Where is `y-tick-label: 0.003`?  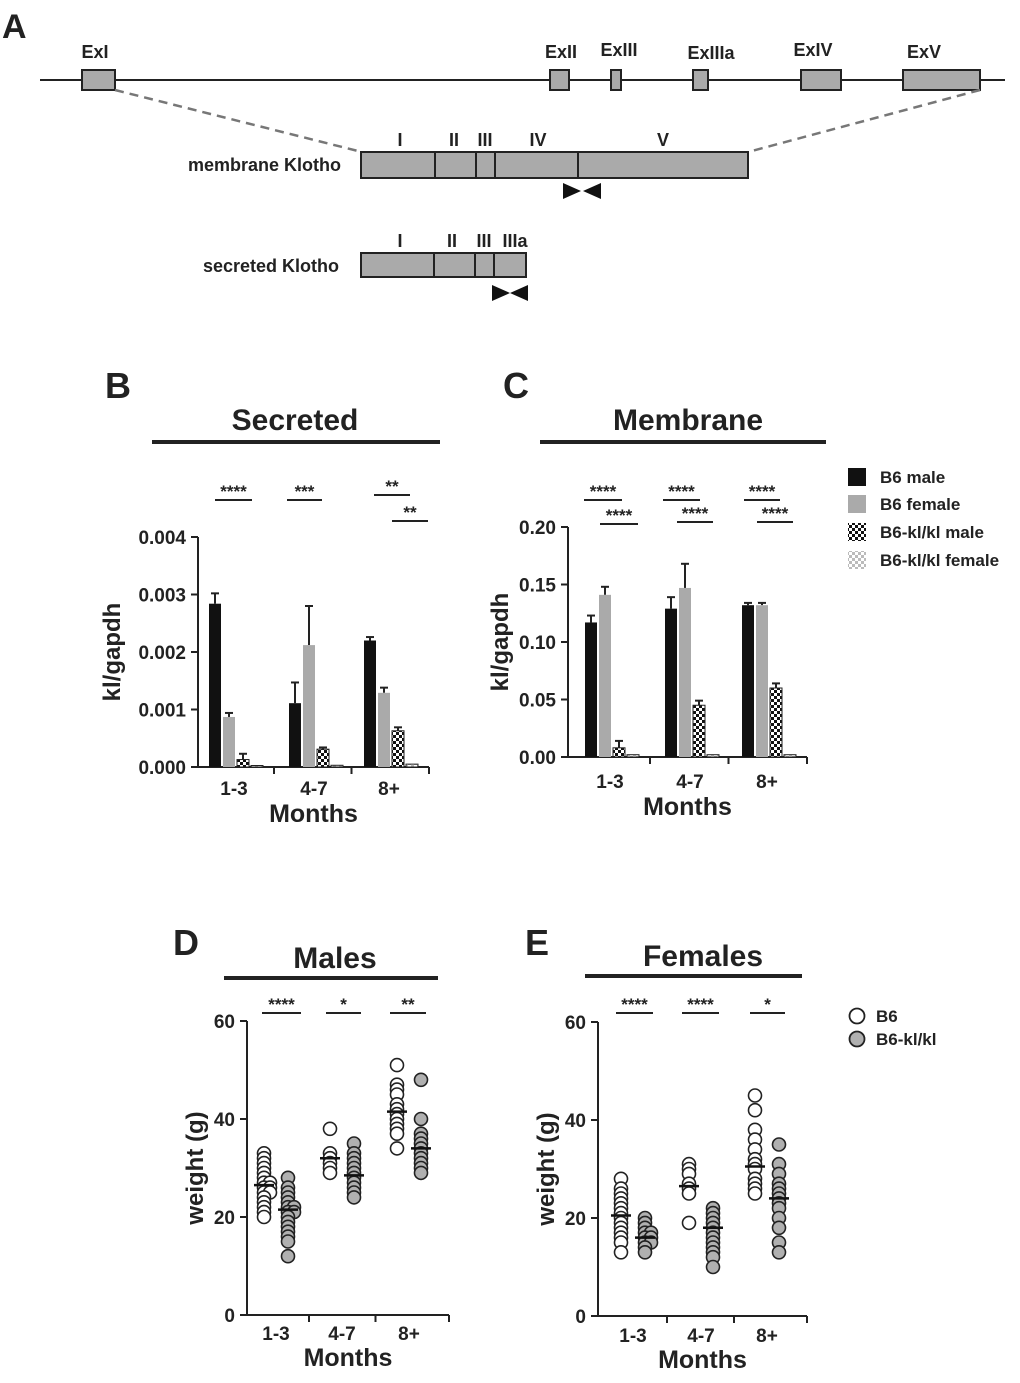
y-tick-label: 0.003 is located at coordinates (162, 596).